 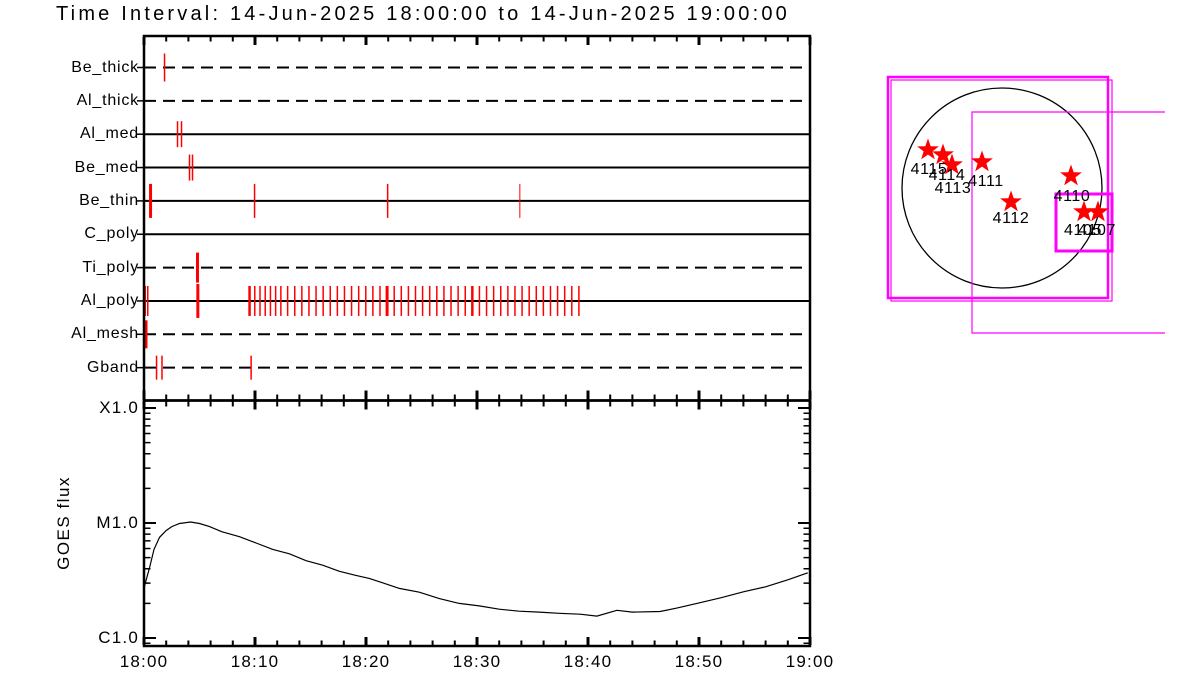 What do you see at coordinates (1097, 230) in the screenshot?
I see `active-region-label: 4107` at bounding box center [1097, 230].